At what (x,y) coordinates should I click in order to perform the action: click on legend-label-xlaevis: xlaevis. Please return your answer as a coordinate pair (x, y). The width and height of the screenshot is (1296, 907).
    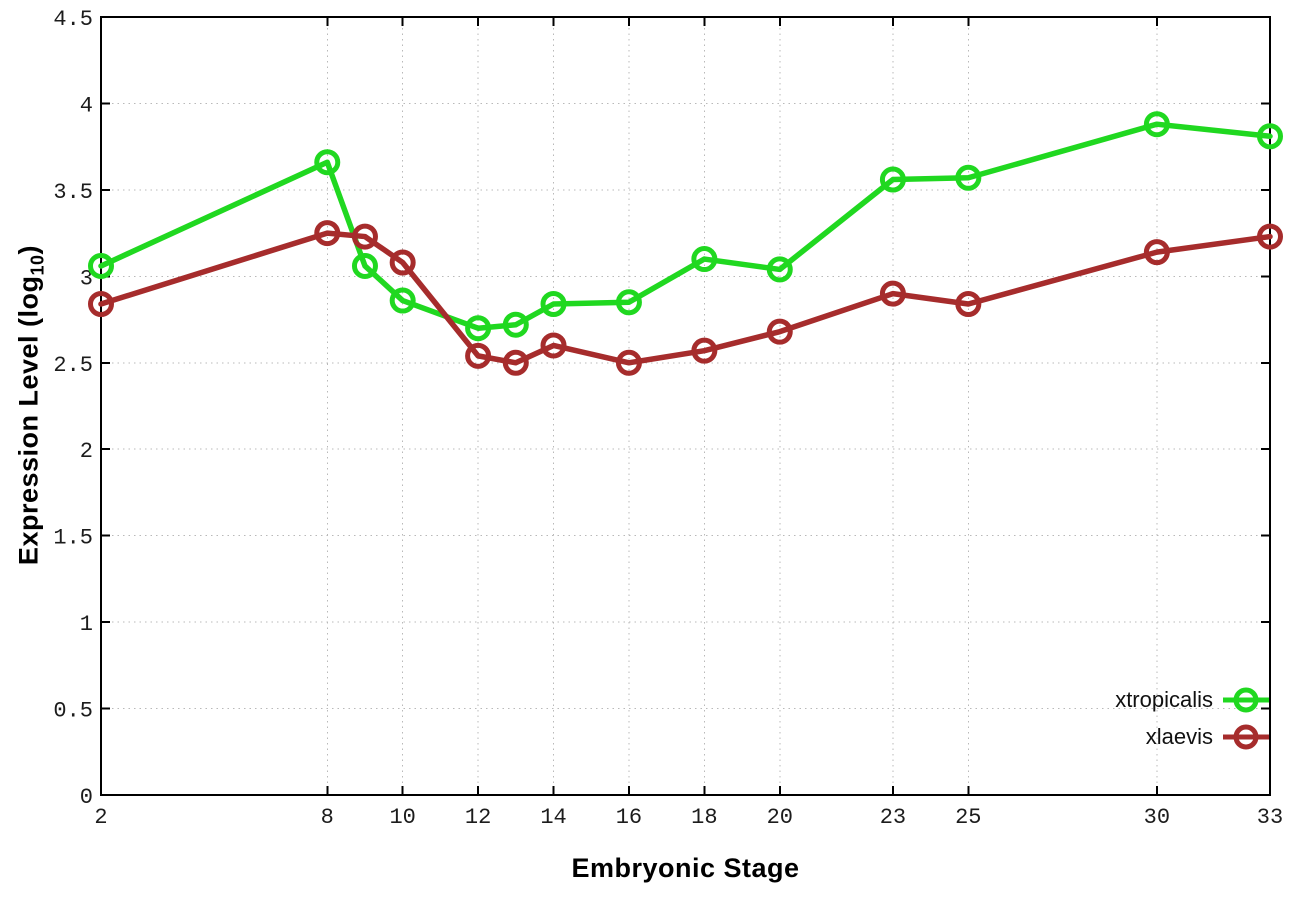
    Looking at the image, I should click on (1179, 736).